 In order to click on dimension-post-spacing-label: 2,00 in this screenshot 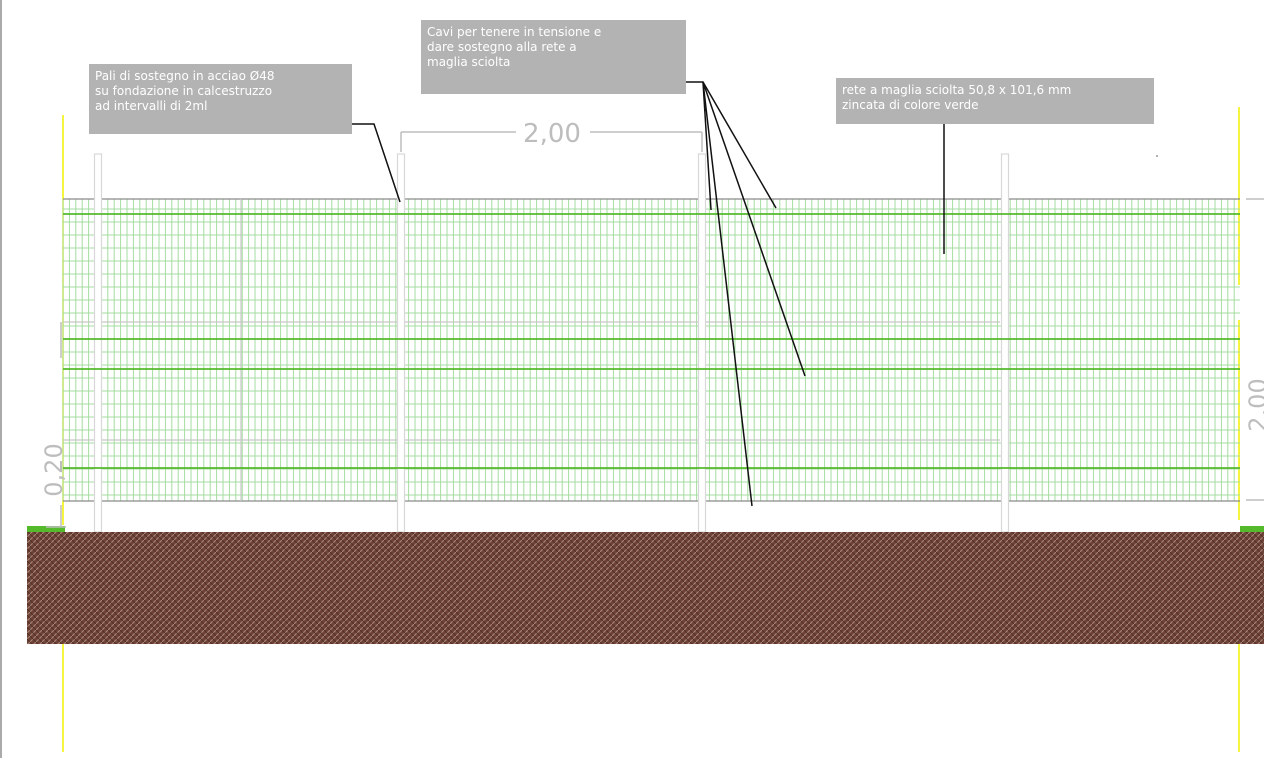, I will do `click(552, 134)`.